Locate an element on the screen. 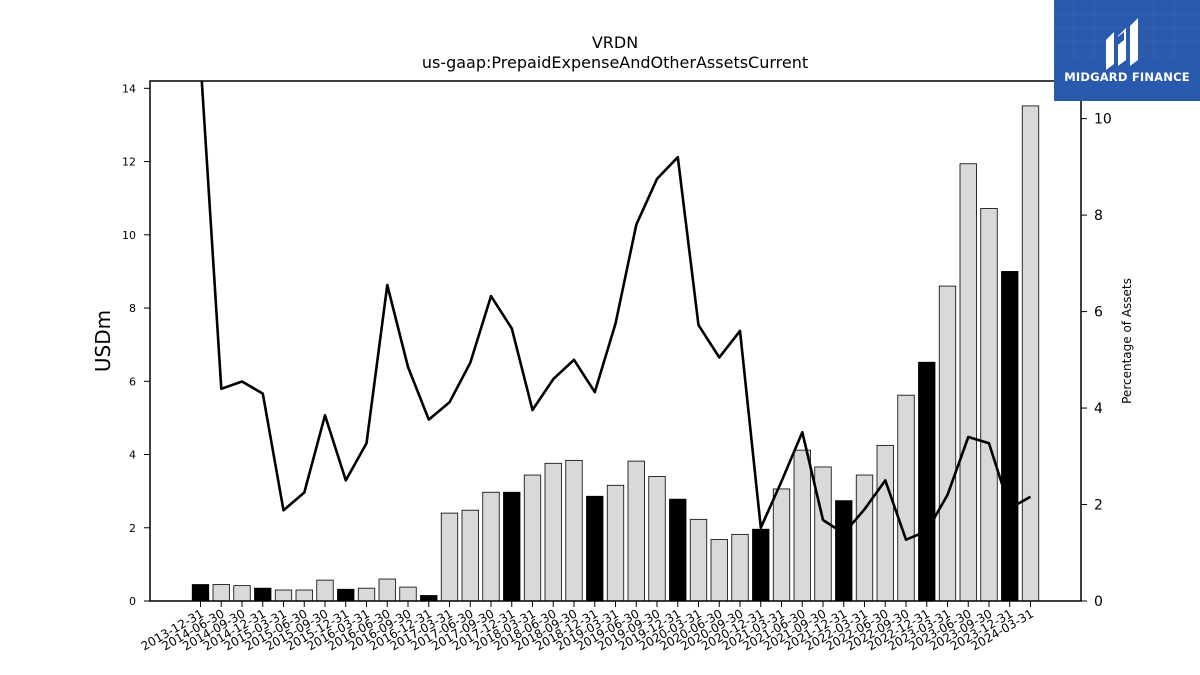  y-tick-label: 10 is located at coordinates (129, 235).